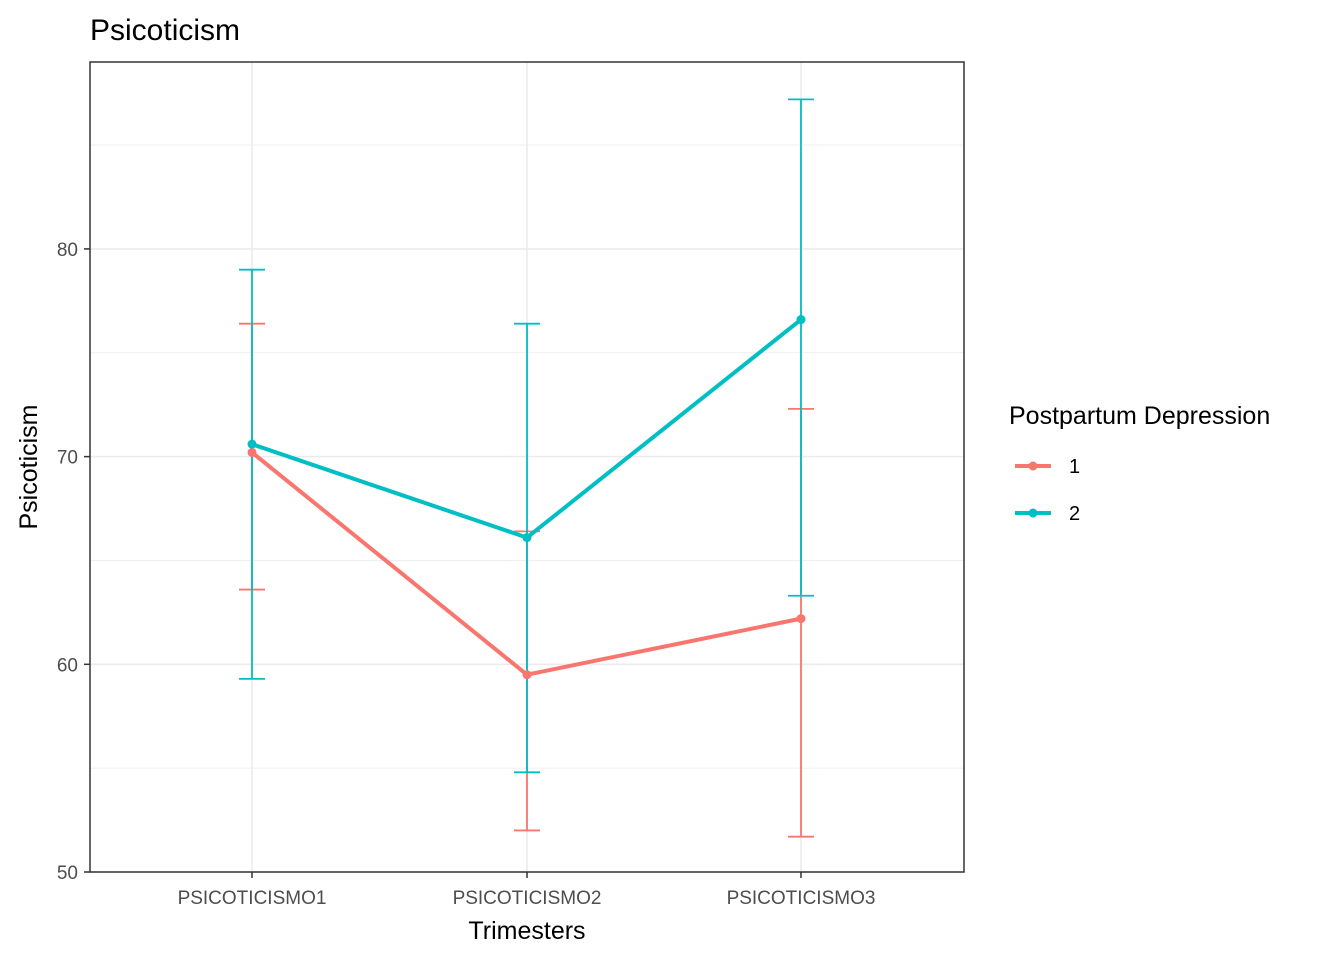 The height and width of the screenshot is (960, 1344). I want to click on x-tick-label: PSICOTICISMO2, so click(527, 898).